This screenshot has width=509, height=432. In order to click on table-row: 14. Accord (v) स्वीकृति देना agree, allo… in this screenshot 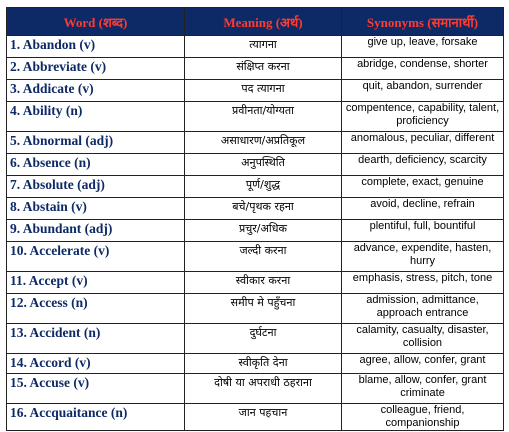, I will do `click(255, 363)`.